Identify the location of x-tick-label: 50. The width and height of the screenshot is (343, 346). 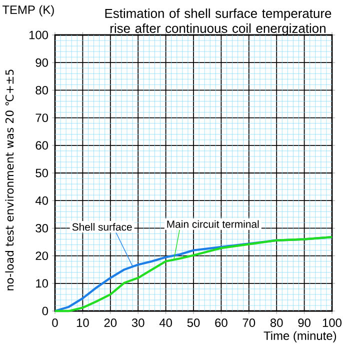
(193, 322).